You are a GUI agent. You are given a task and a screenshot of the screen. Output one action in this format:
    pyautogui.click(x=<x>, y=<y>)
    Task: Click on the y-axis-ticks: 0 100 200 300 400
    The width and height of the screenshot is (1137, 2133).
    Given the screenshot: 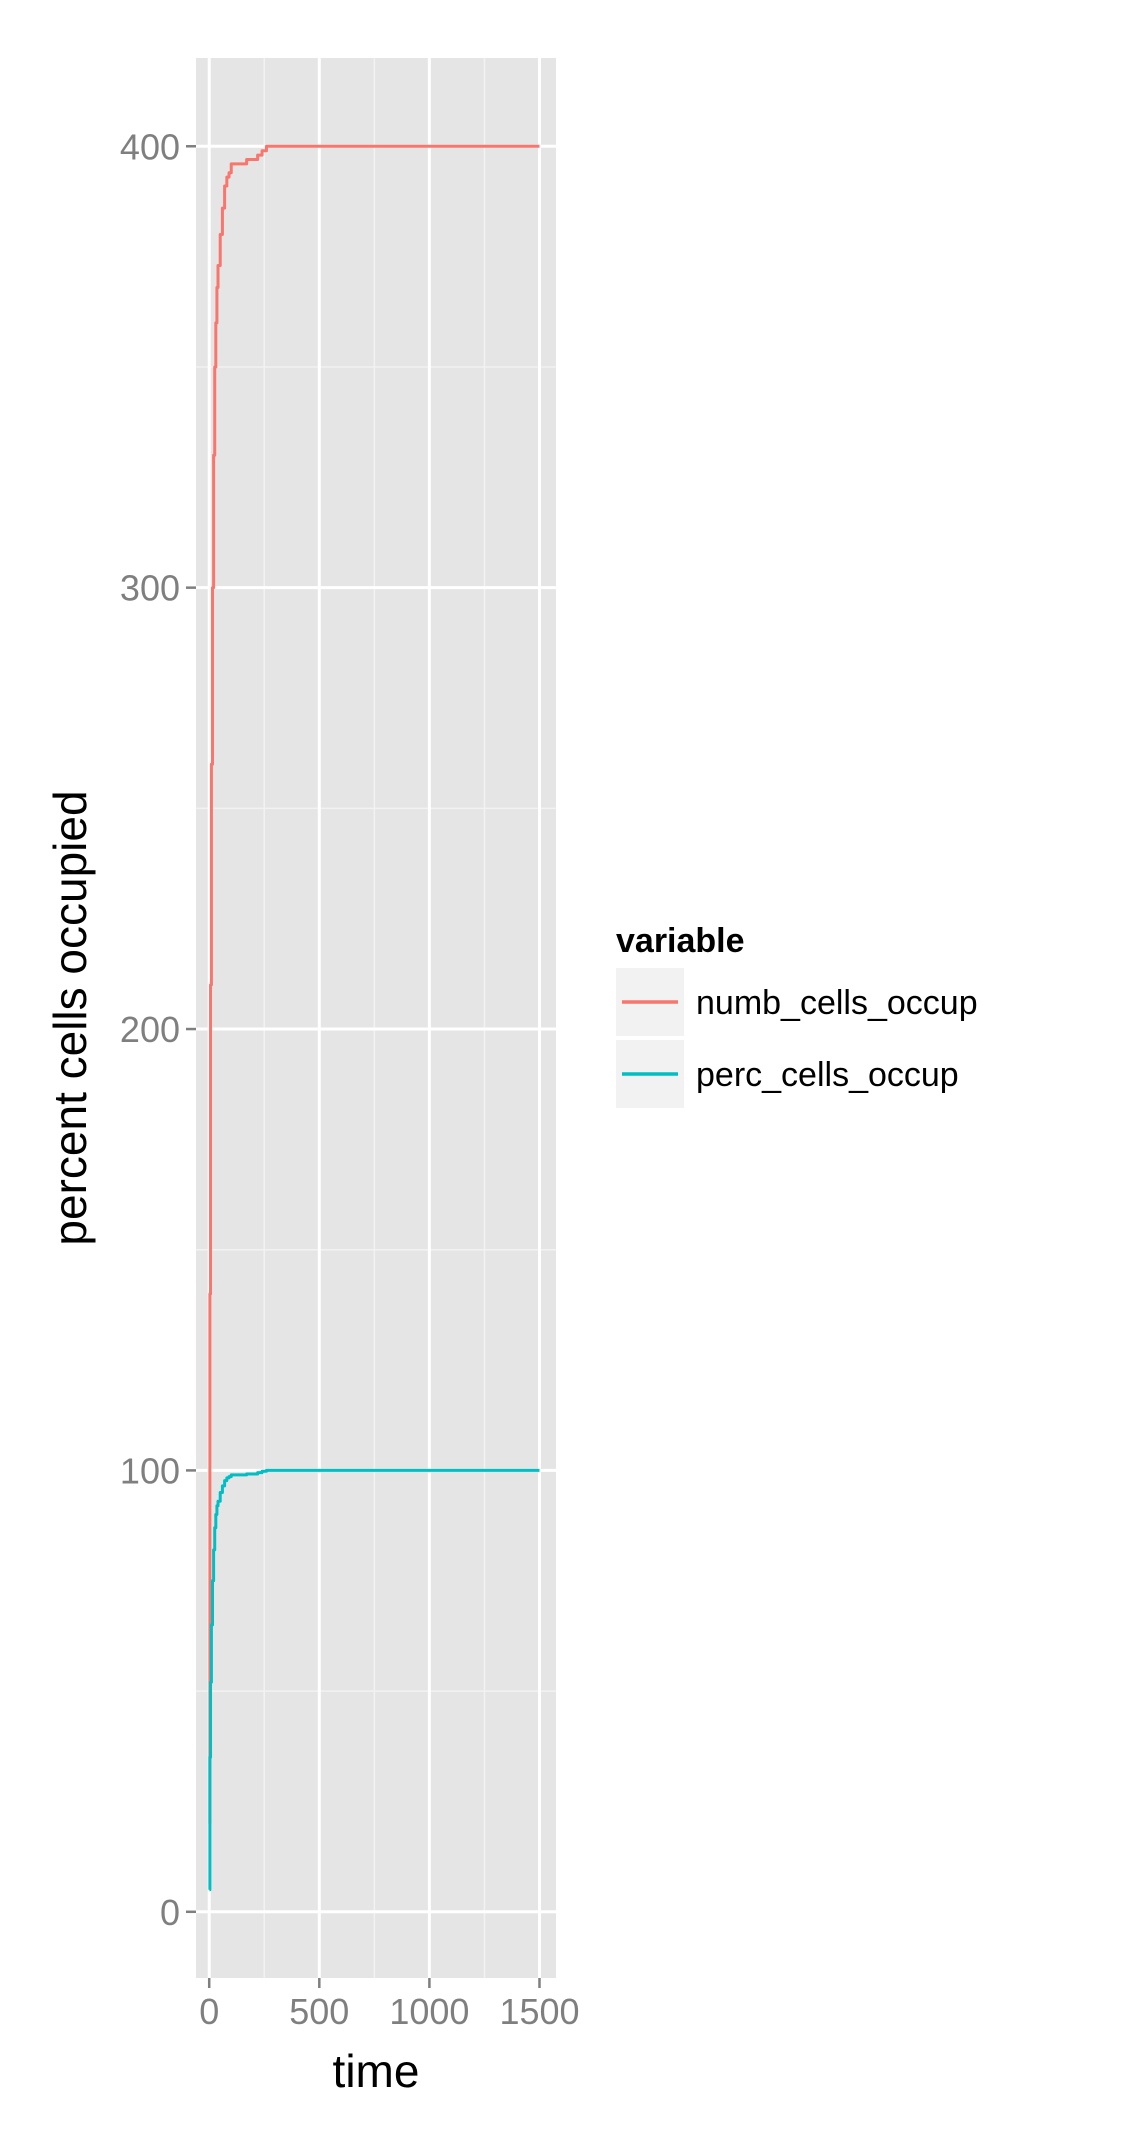 What is the action you would take?
    pyautogui.click(x=158, y=1029)
    